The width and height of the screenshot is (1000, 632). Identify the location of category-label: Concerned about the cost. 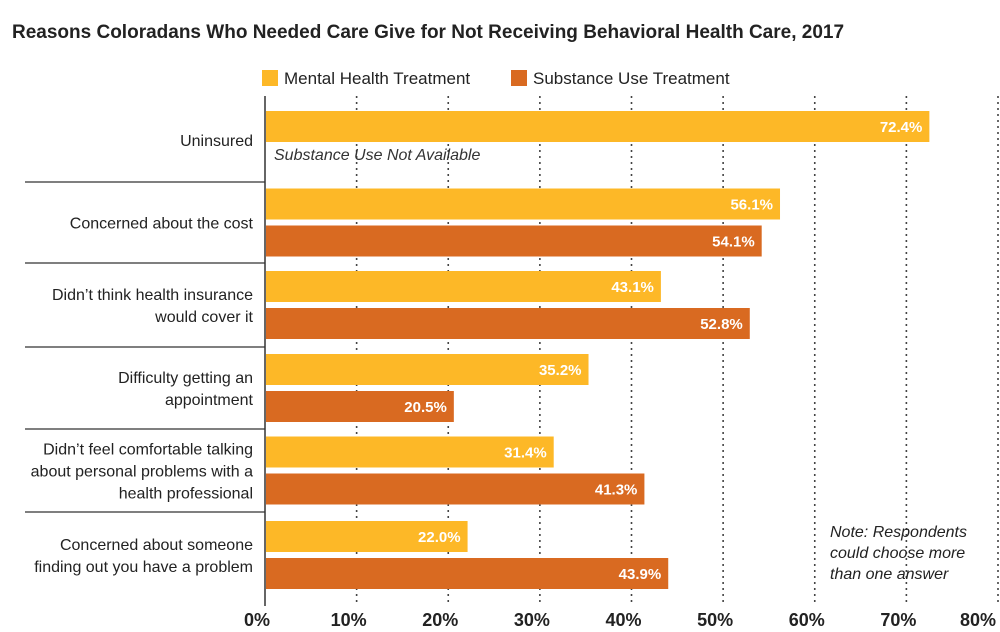
(162, 224).